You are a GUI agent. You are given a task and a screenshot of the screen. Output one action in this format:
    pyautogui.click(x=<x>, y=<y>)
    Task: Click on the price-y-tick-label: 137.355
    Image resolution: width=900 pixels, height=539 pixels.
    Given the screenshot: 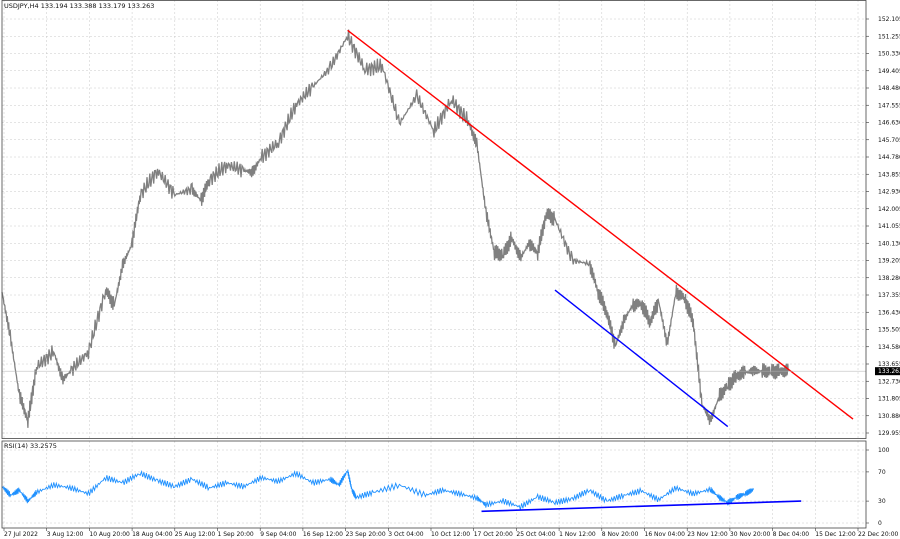 What is the action you would take?
    pyautogui.click(x=889, y=295)
    